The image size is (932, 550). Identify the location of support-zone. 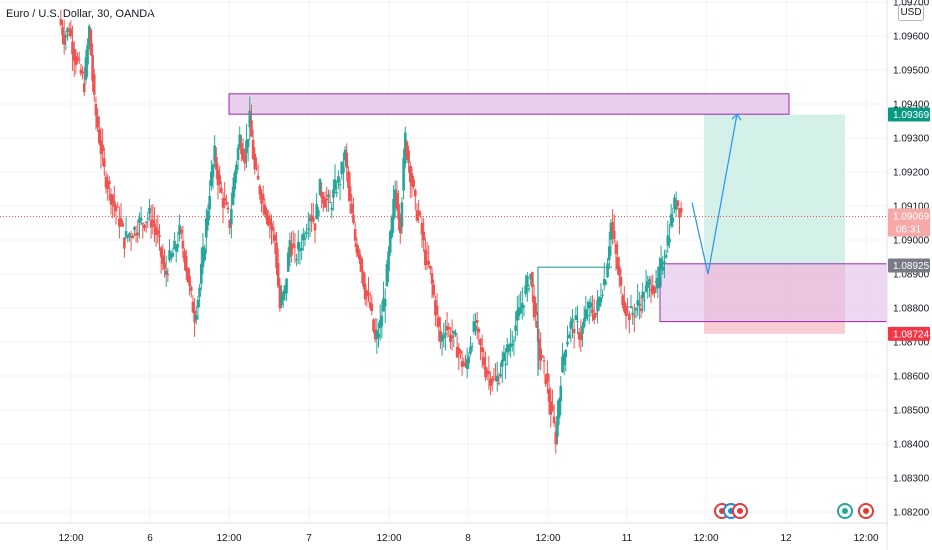
(773, 293).